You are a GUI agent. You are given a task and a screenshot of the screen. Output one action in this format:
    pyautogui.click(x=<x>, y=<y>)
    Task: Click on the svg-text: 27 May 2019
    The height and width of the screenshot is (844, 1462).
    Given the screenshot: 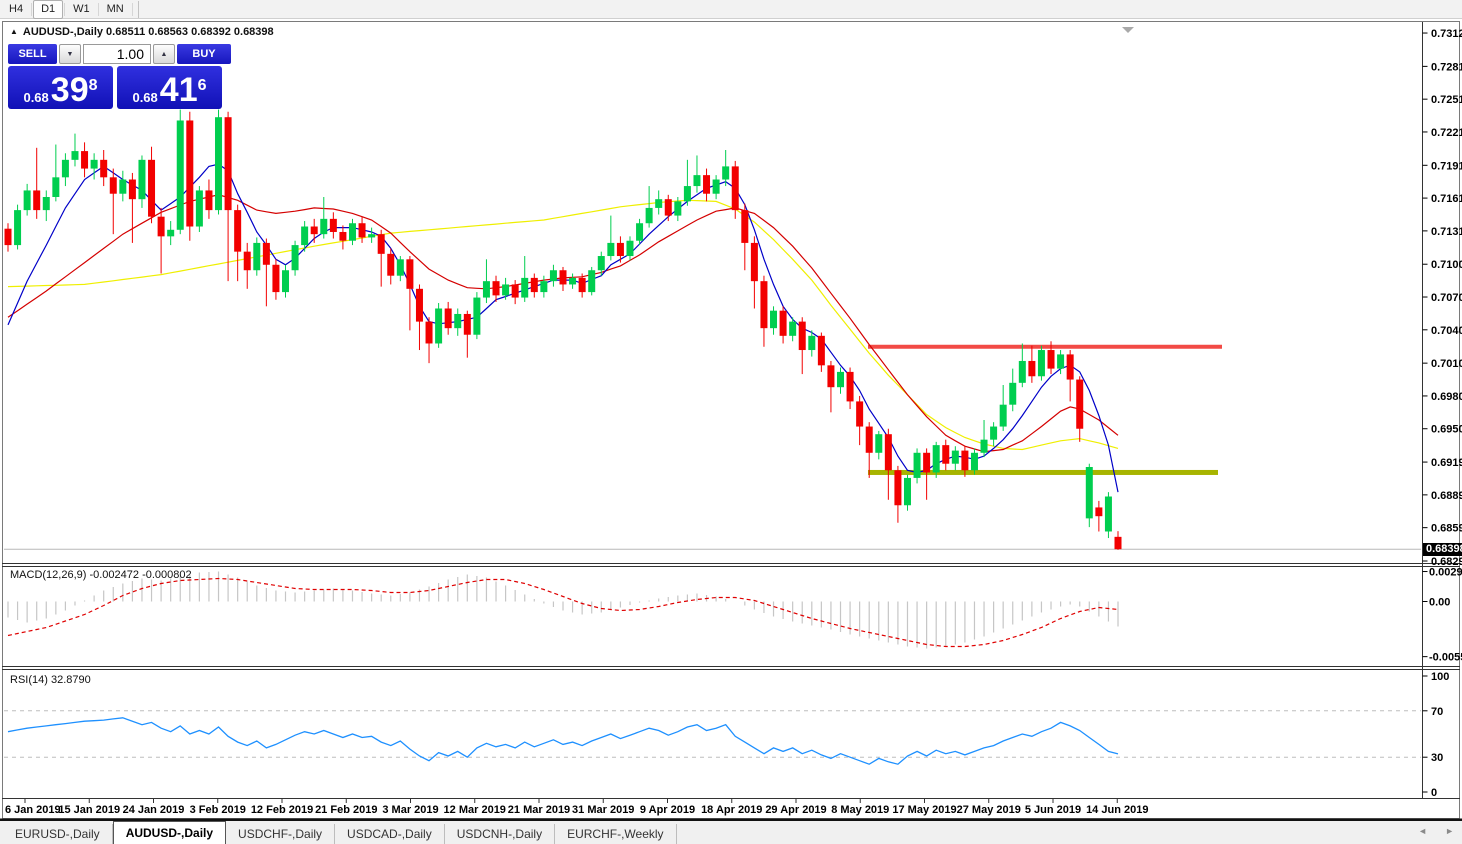 What is the action you would take?
    pyautogui.click(x=989, y=810)
    